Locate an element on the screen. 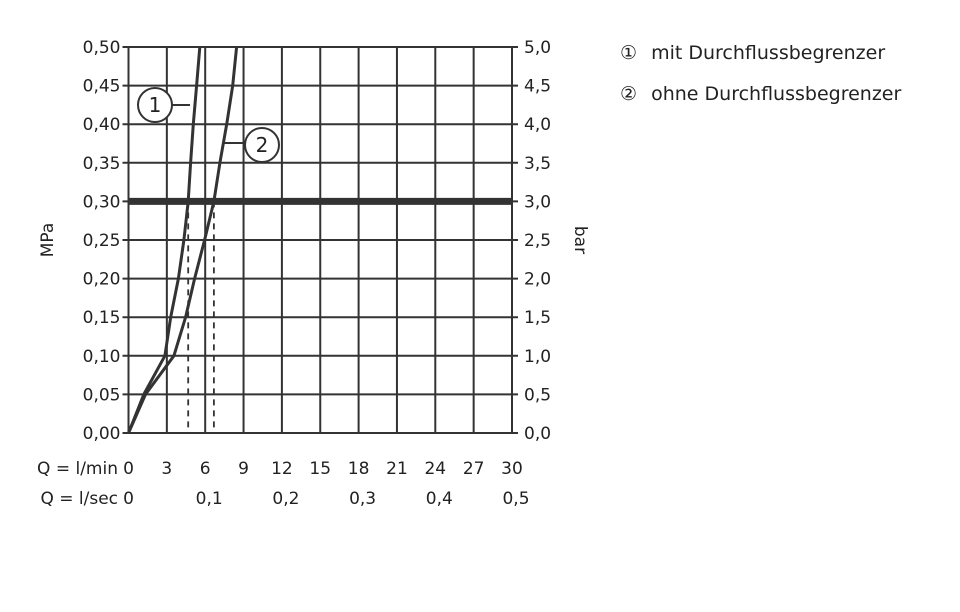 This screenshot has height=612, width=960. x-tick-label-lsec: 0,3 is located at coordinates (362, 499).